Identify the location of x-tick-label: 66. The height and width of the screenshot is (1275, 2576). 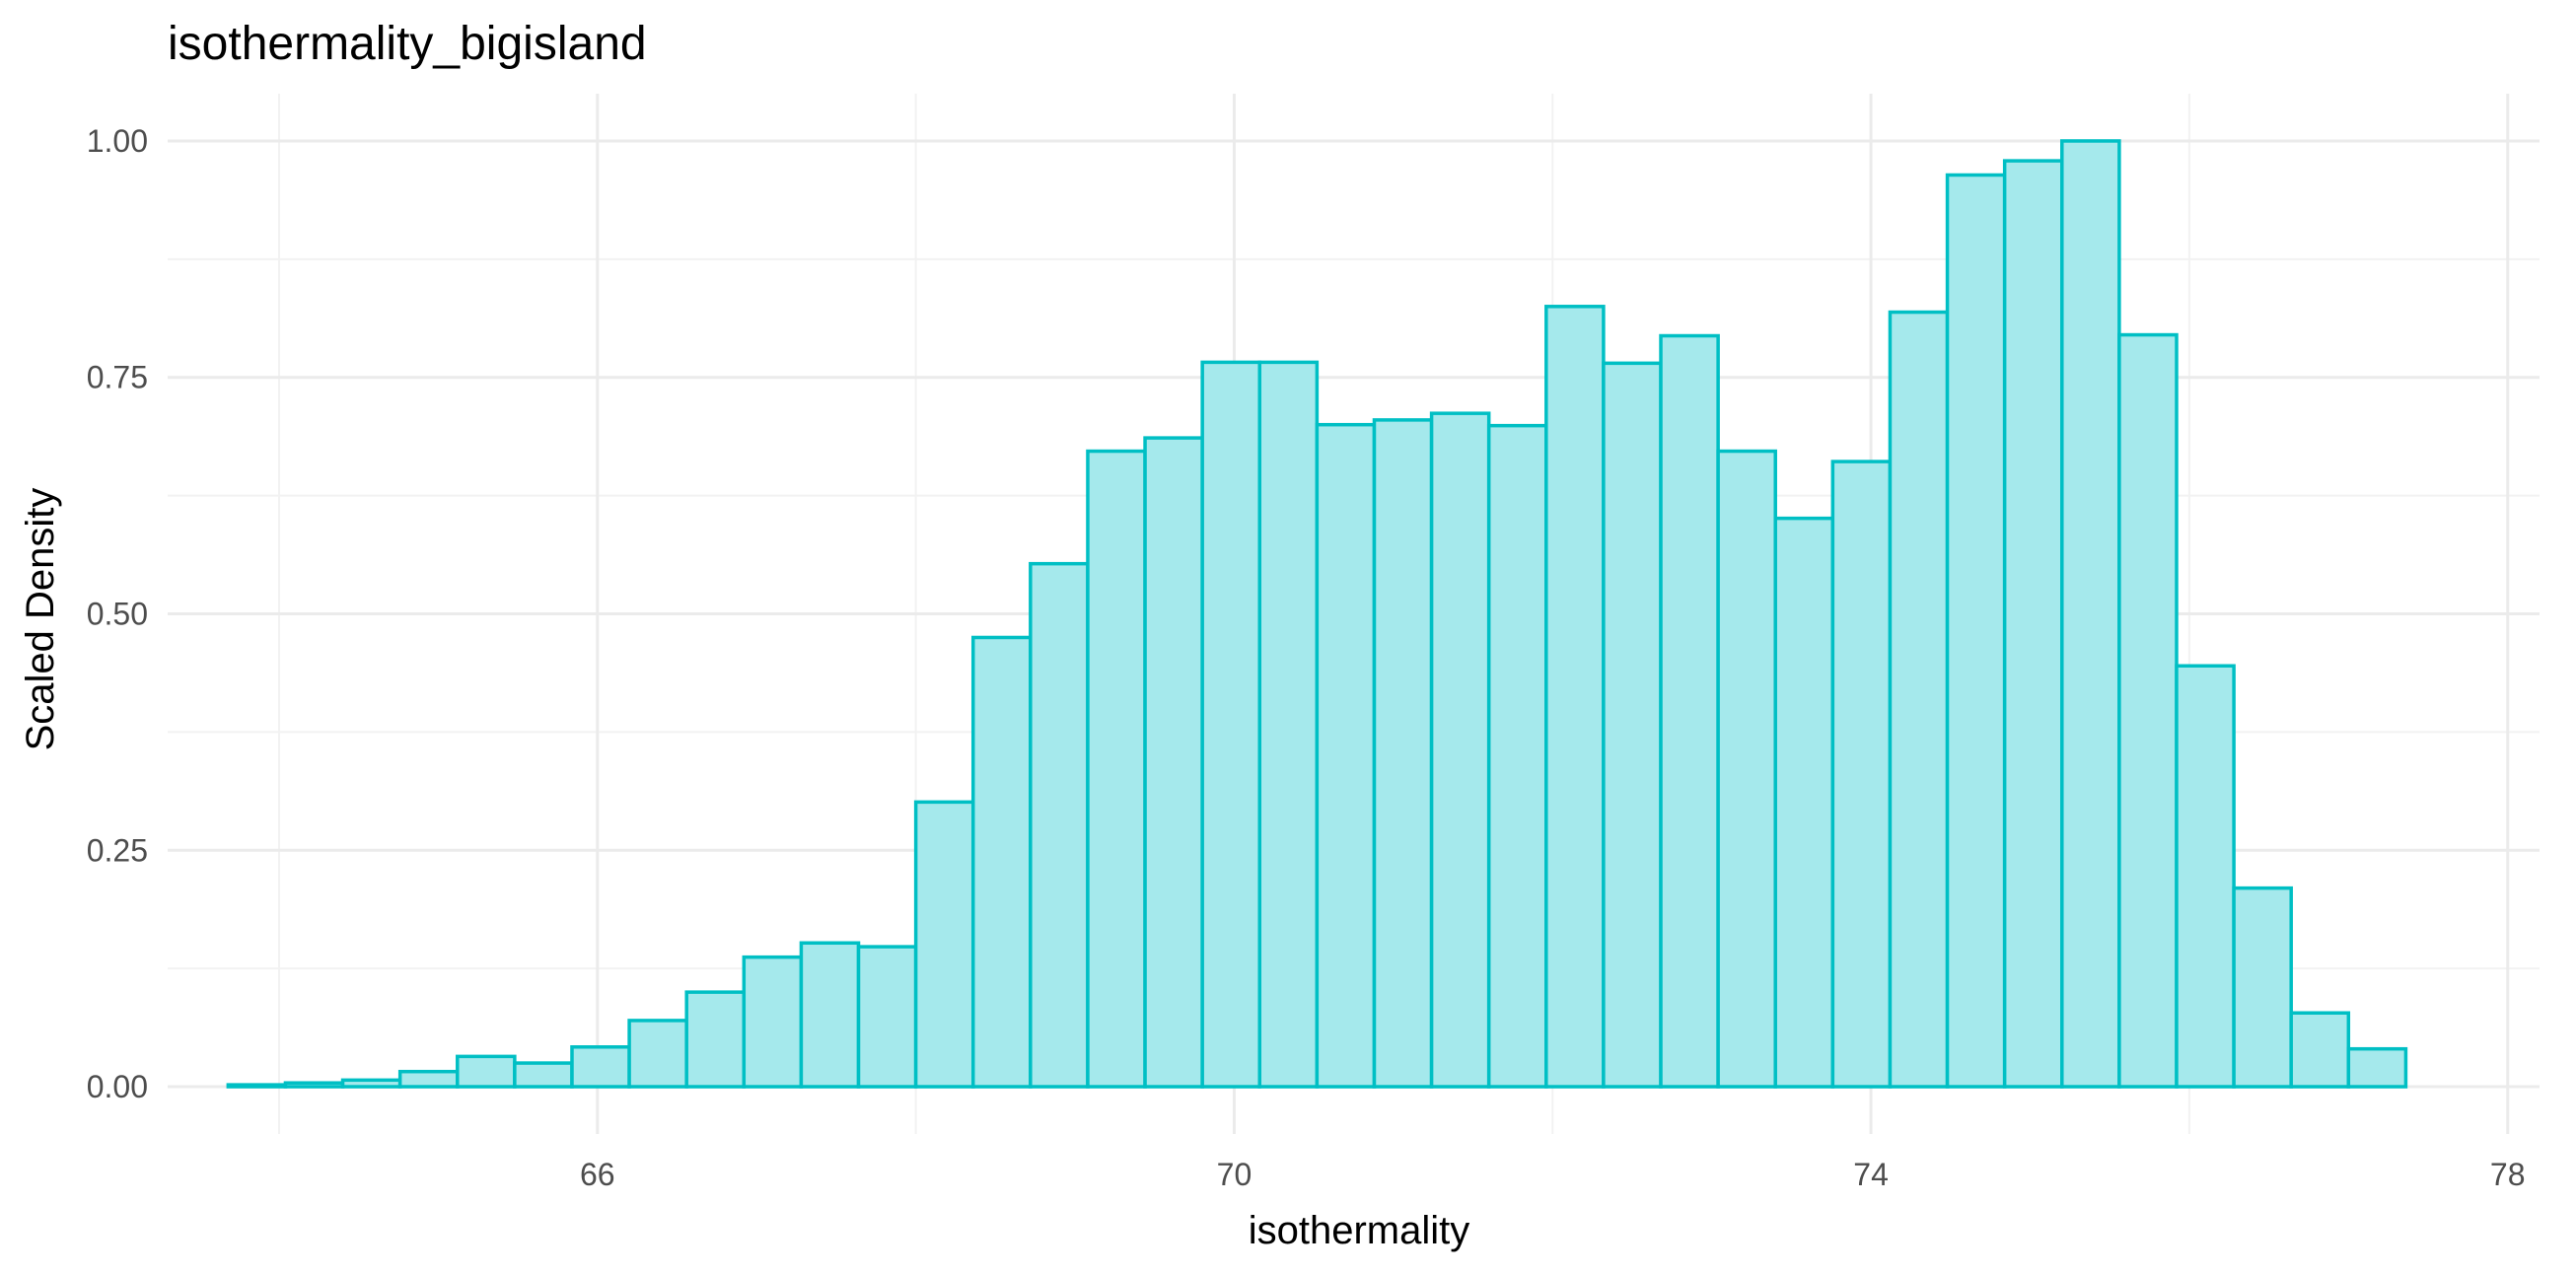
(598, 1175).